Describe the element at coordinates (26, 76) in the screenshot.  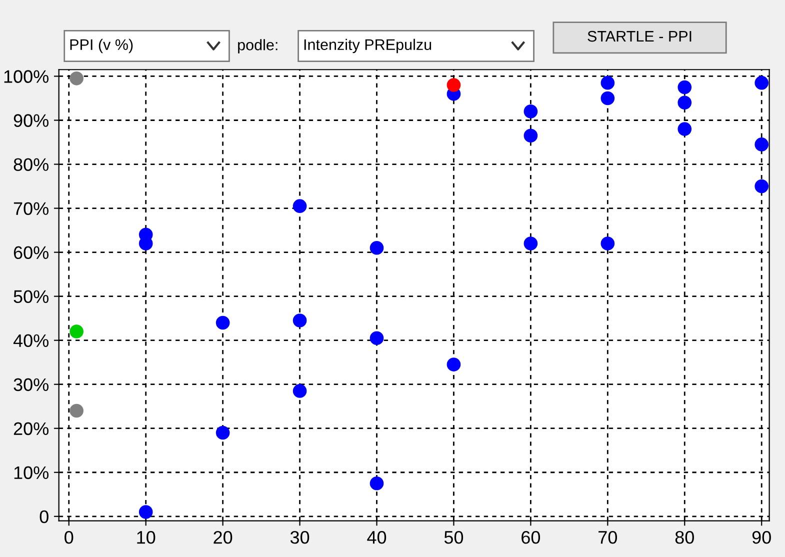
I see `y-tick-label: 100%` at that location.